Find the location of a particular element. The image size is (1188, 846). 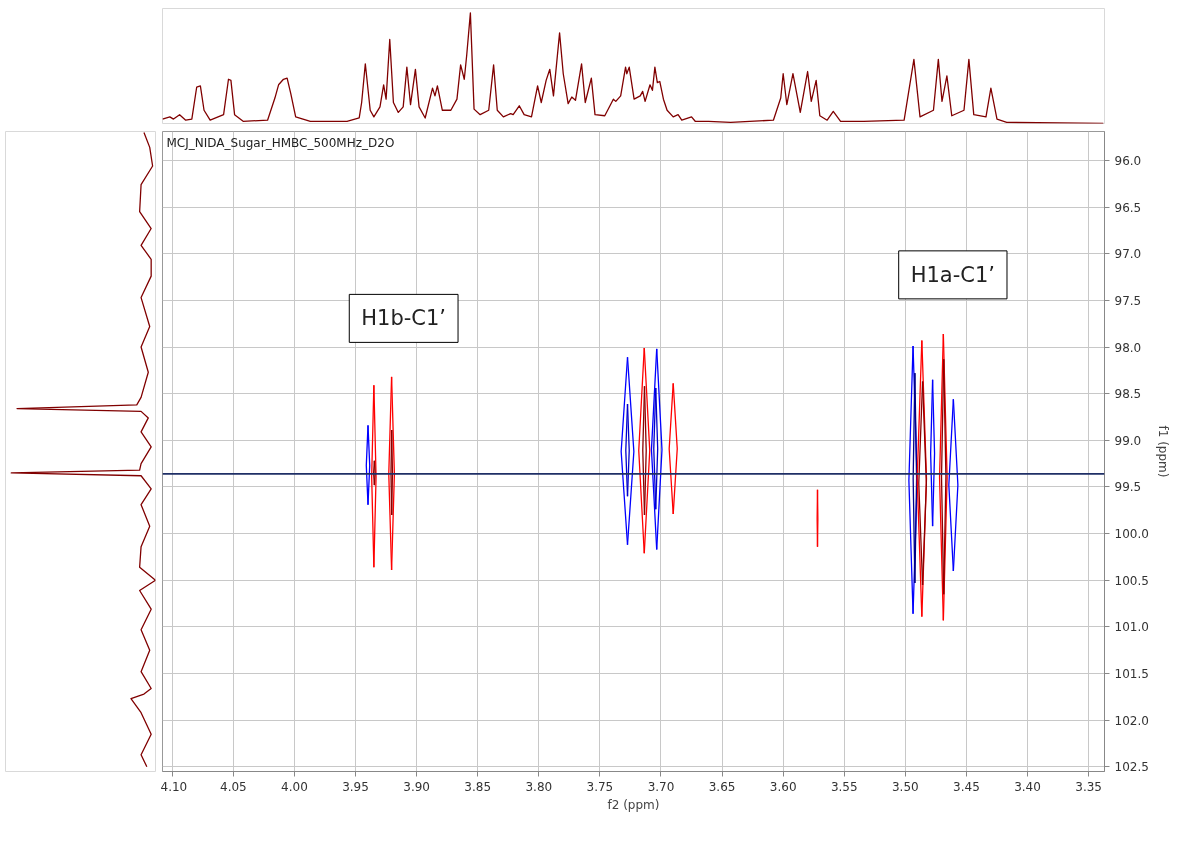

x-axis-title: f2 (ppm) is located at coordinates (633, 804).